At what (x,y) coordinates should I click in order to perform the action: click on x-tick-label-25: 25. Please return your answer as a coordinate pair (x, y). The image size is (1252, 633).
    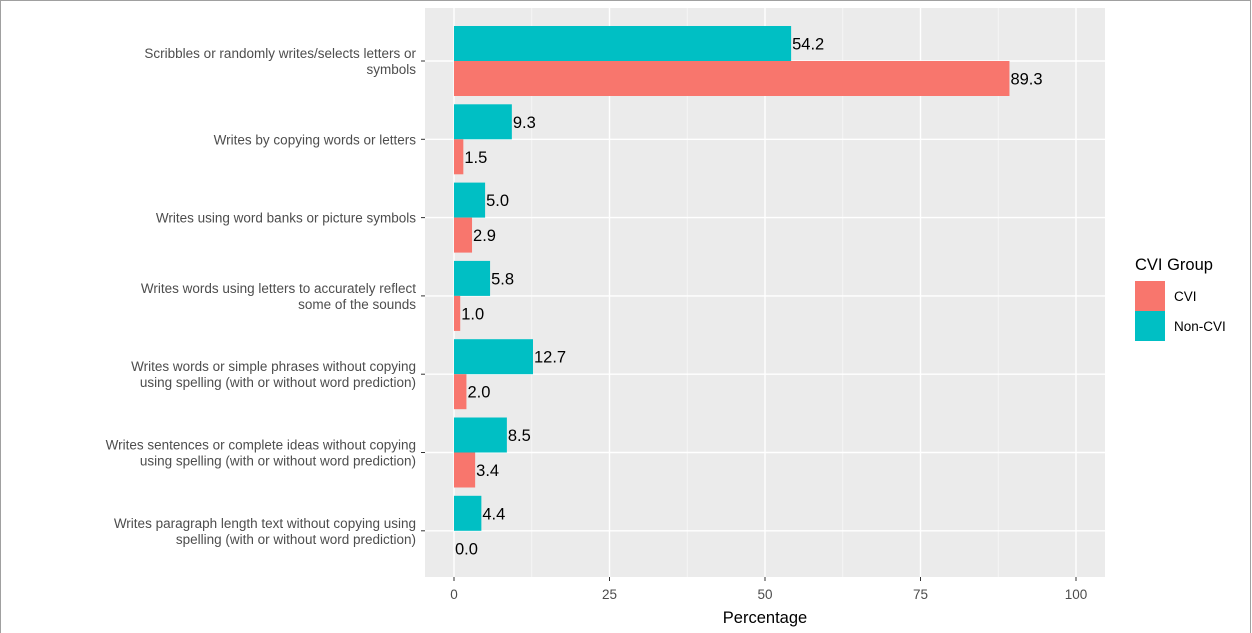
    Looking at the image, I should click on (609, 594).